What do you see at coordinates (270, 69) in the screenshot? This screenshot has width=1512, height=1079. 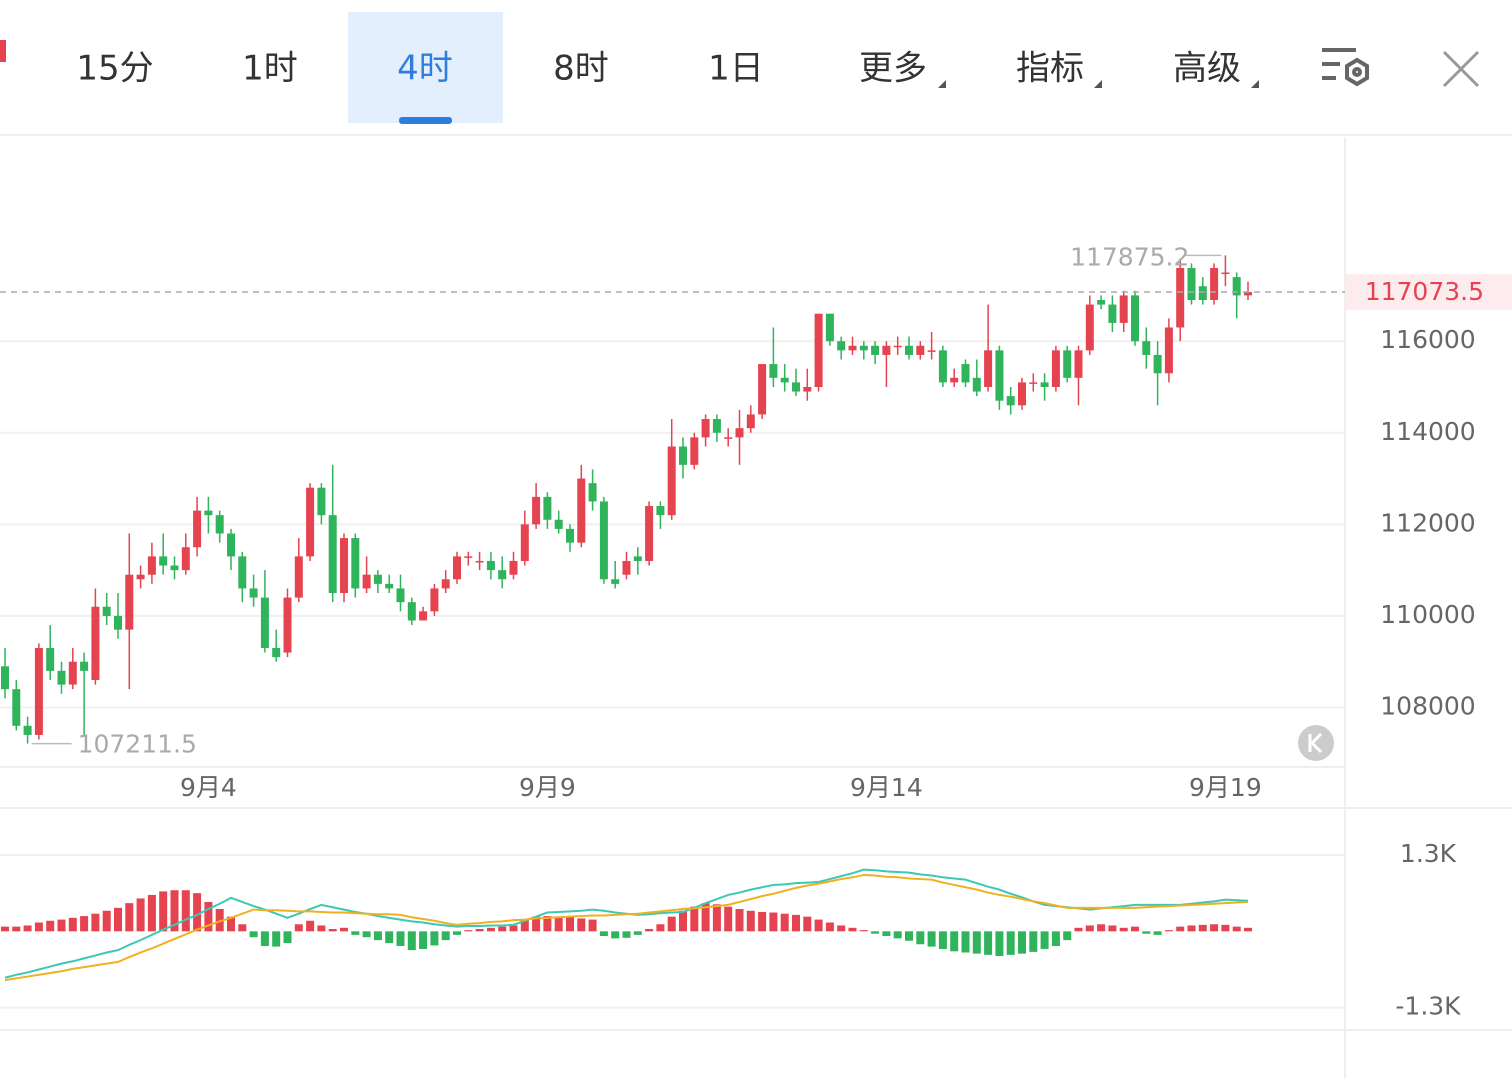 I see `tab: 1时` at bounding box center [270, 69].